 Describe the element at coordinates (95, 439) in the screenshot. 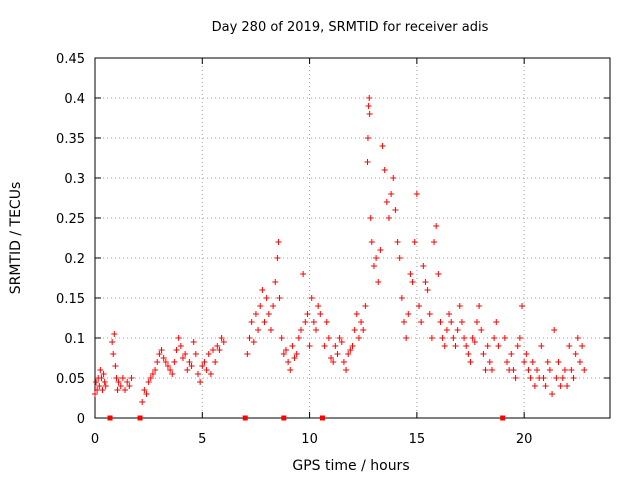

I see `x-tick-label: 0` at that location.